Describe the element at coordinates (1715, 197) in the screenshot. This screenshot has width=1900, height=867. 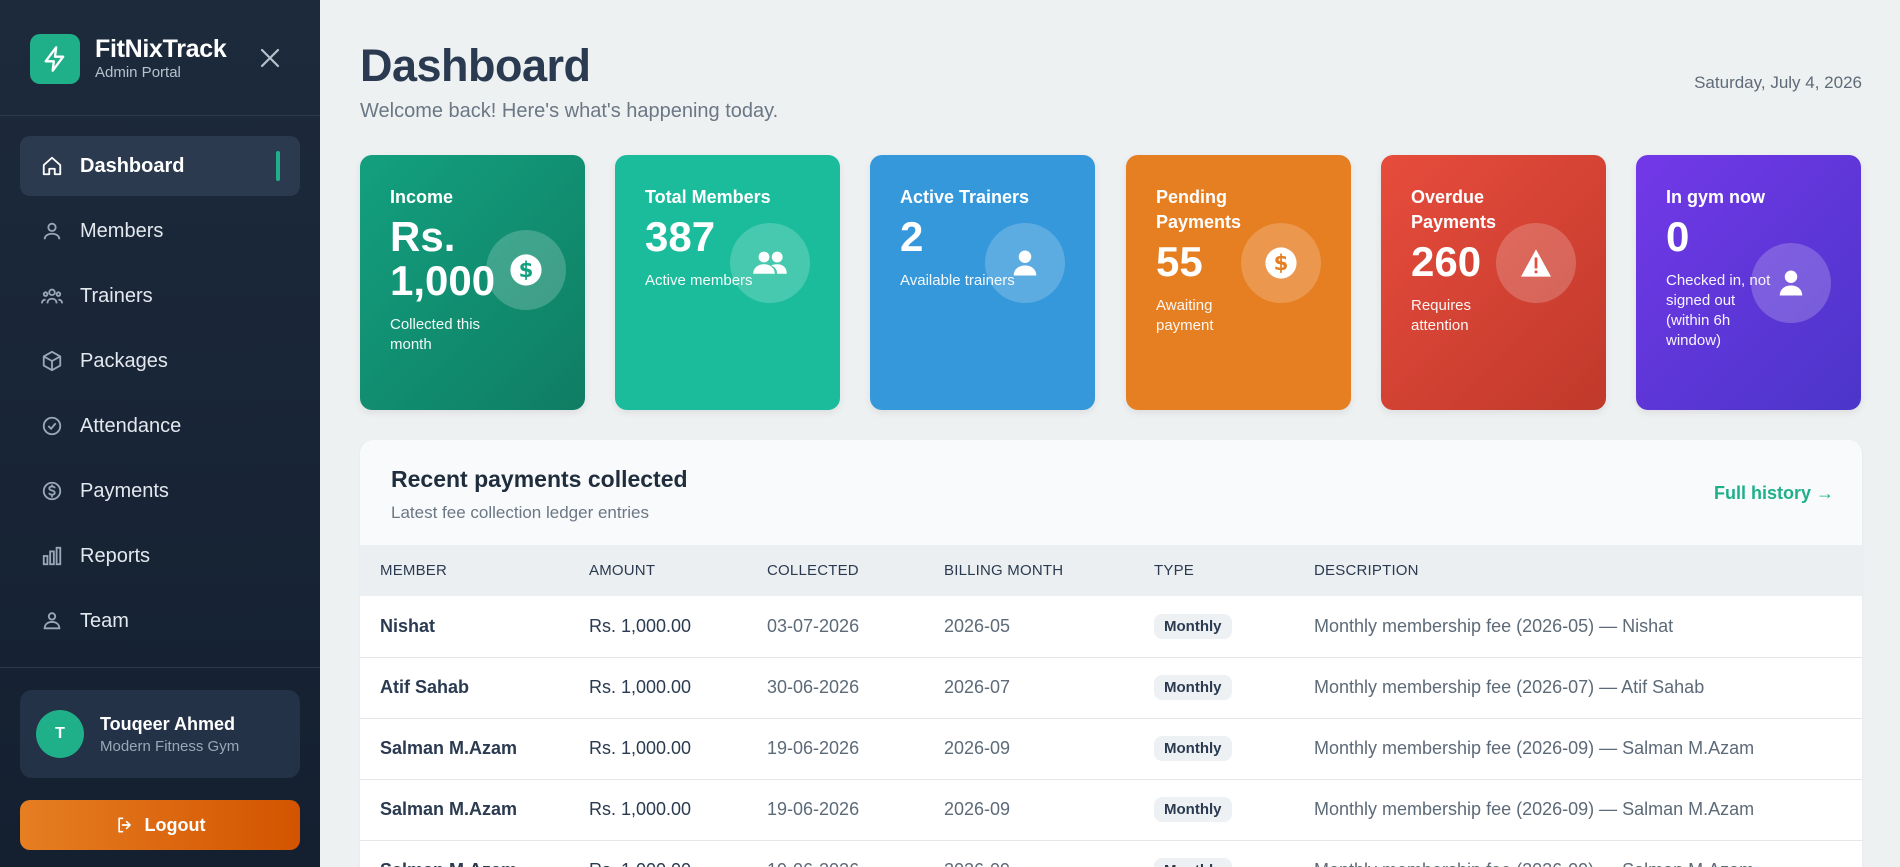
I see `card-label: In gym now` at that location.